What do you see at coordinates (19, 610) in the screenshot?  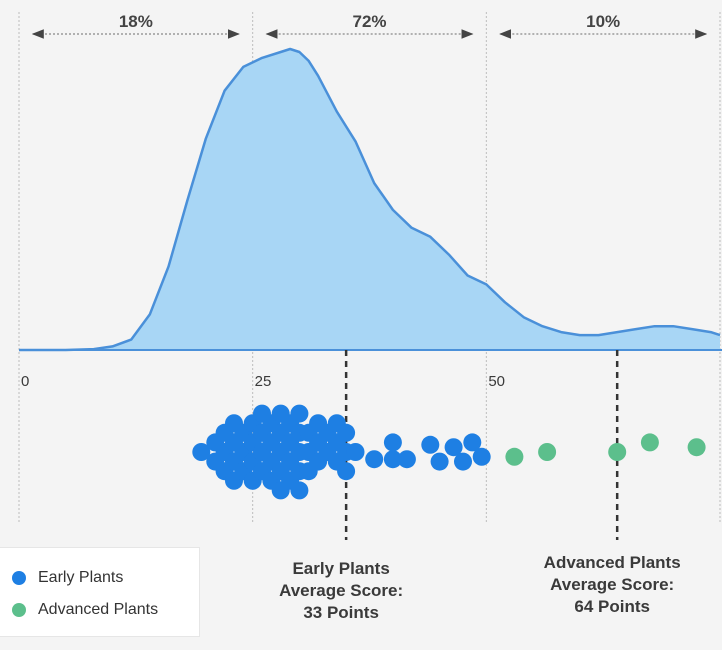 I see `legend-swatch-advanced-plants` at bounding box center [19, 610].